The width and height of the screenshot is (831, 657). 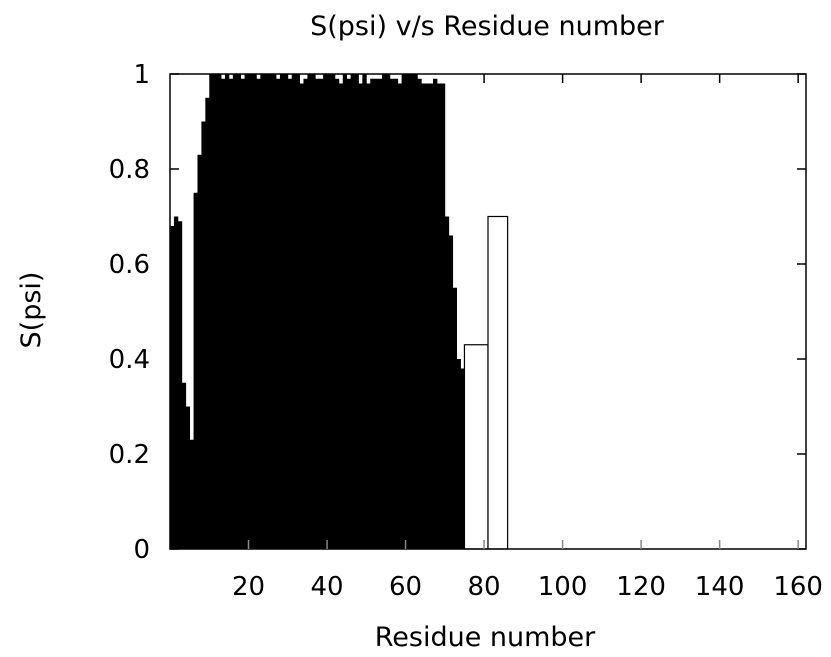 I want to click on y-axis-label: S(psi), so click(x=31, y=310).